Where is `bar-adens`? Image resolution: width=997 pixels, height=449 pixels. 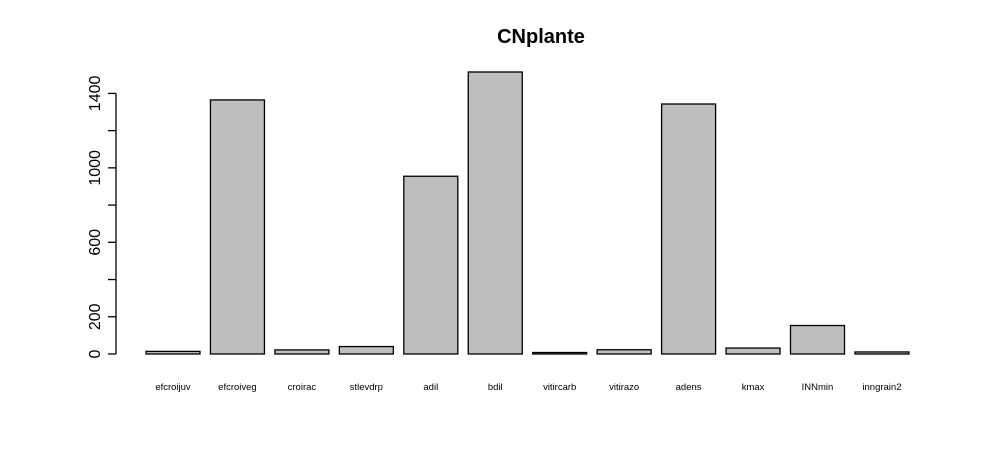
bar-adens is located at coordinates (688, 229).